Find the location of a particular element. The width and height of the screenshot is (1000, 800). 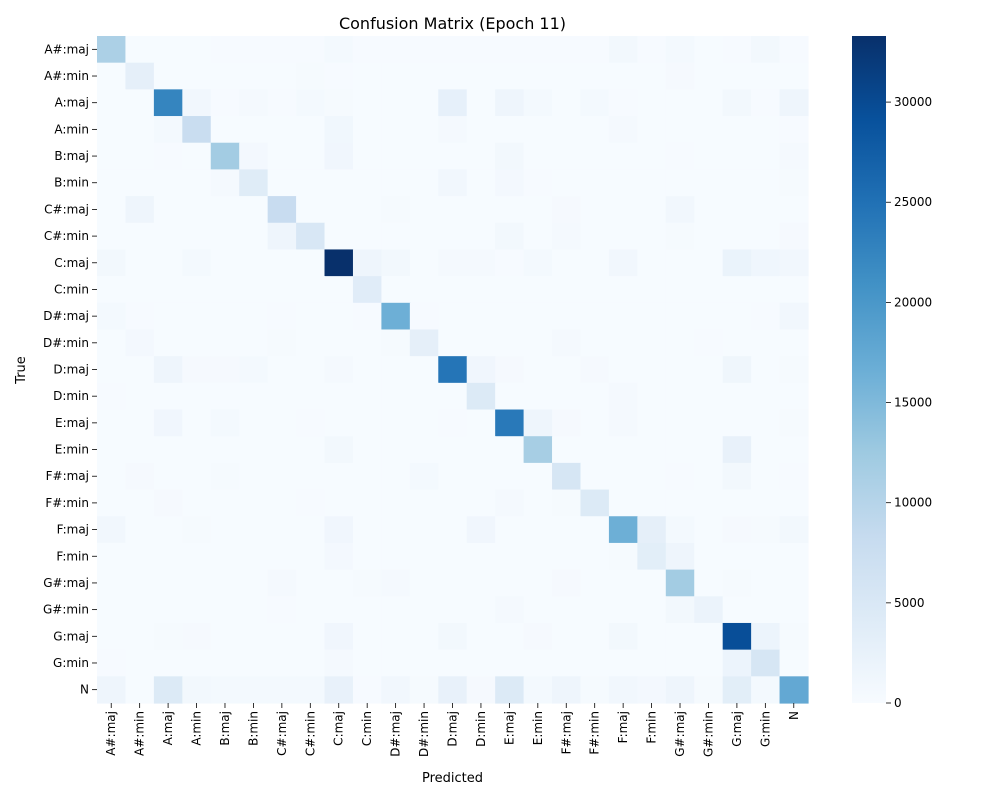

x-tick-label: C#:min is located at coordinates (310, 733).